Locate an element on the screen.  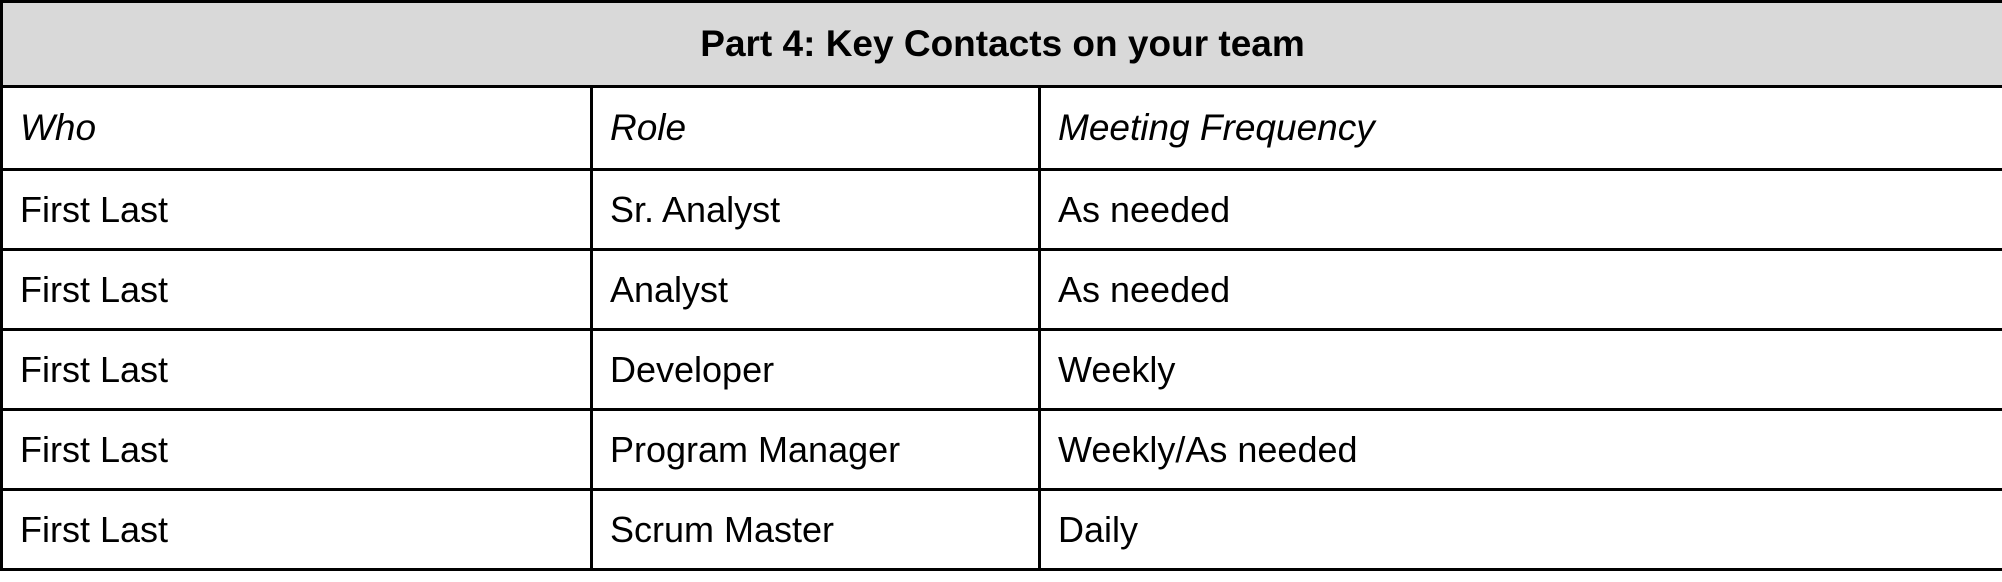
cell-role: Developer is located at coordinates (815, 369).